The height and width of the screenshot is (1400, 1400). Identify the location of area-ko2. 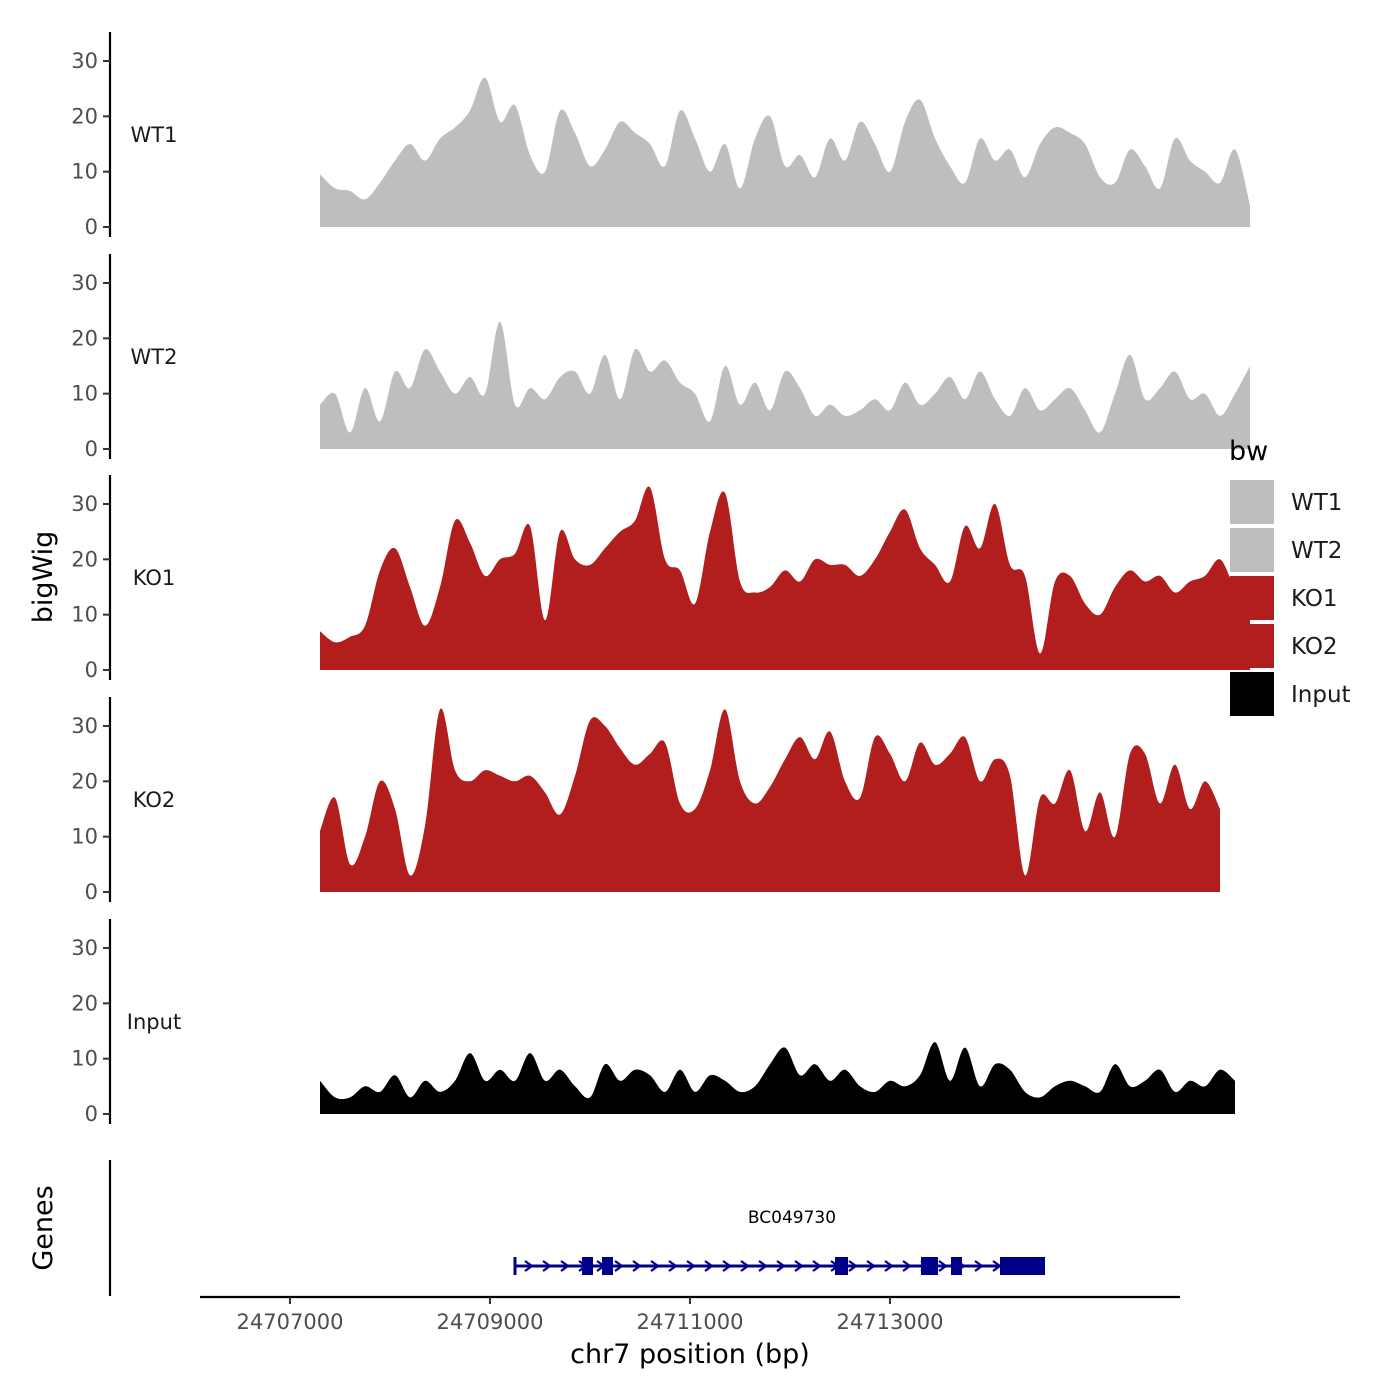
(770, 800).